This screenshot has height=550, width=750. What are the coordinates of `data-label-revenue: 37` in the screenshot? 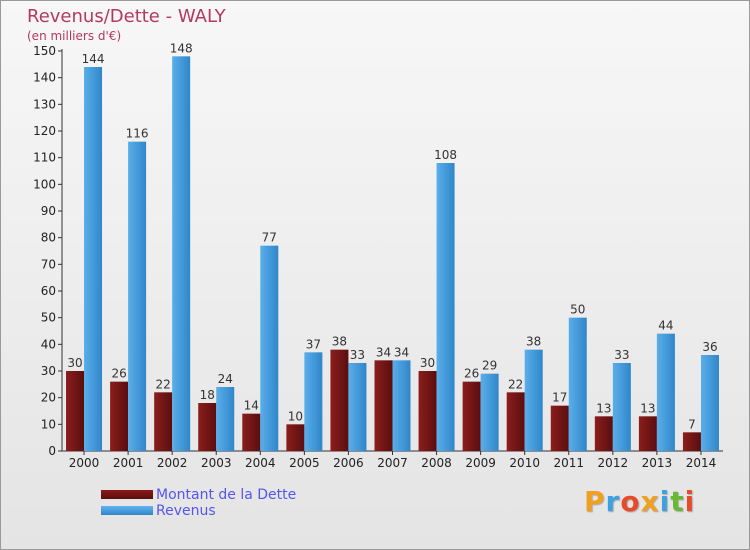 It's located at (313, 344).